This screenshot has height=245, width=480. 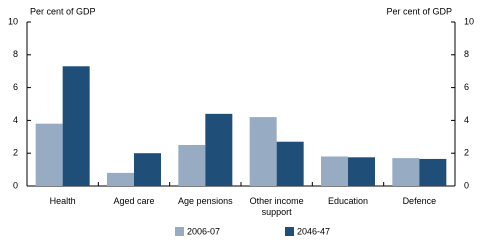 What do you see at coordinates (15, 54) in the screenshot?
I see `y-tick-label: 8` at bounding box center [15, 54].